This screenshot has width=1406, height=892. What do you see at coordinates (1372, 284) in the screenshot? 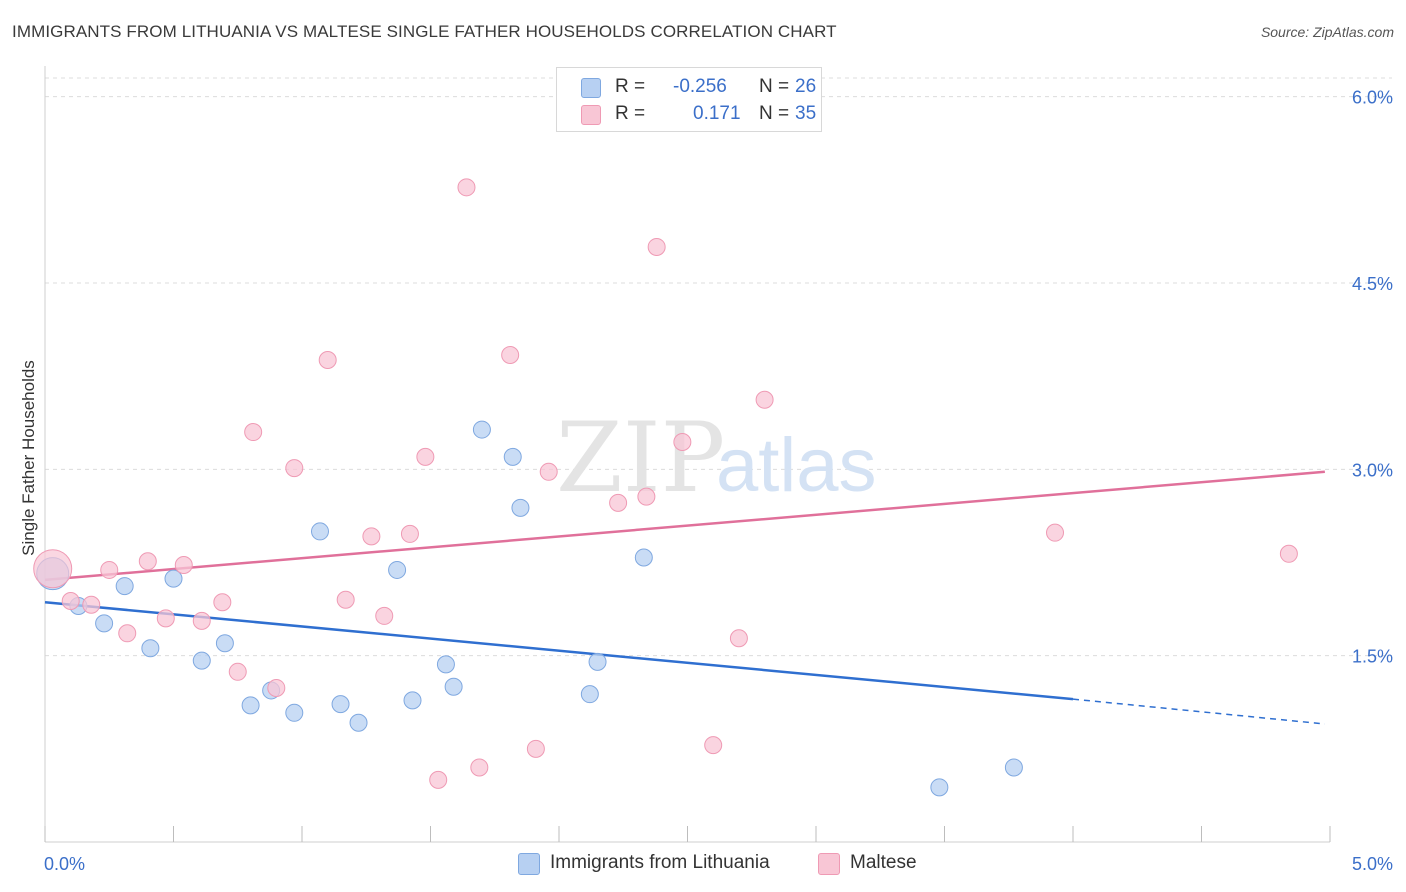
I see `y-tick-label: 4.5%` at bounding box center [1372, 284].